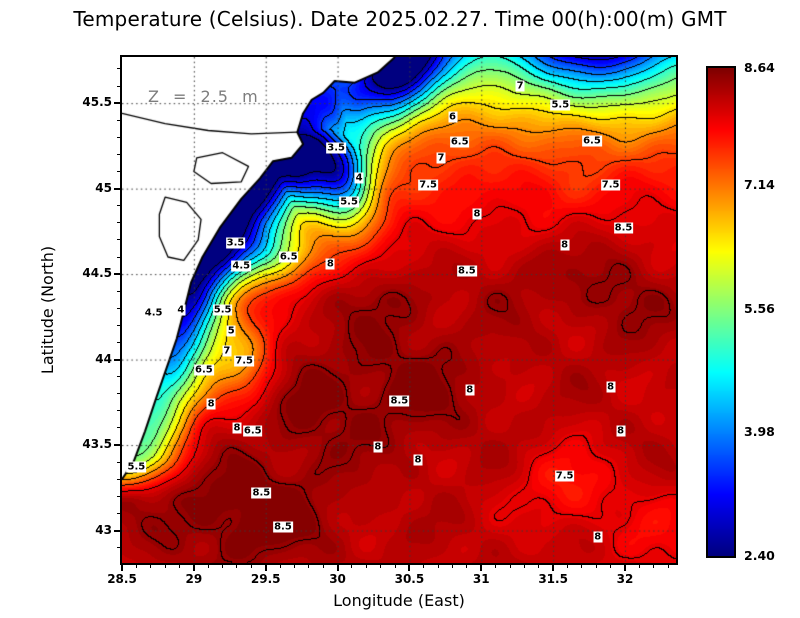  I want to click on x-tick-label: 30.5, so click(409, 579).